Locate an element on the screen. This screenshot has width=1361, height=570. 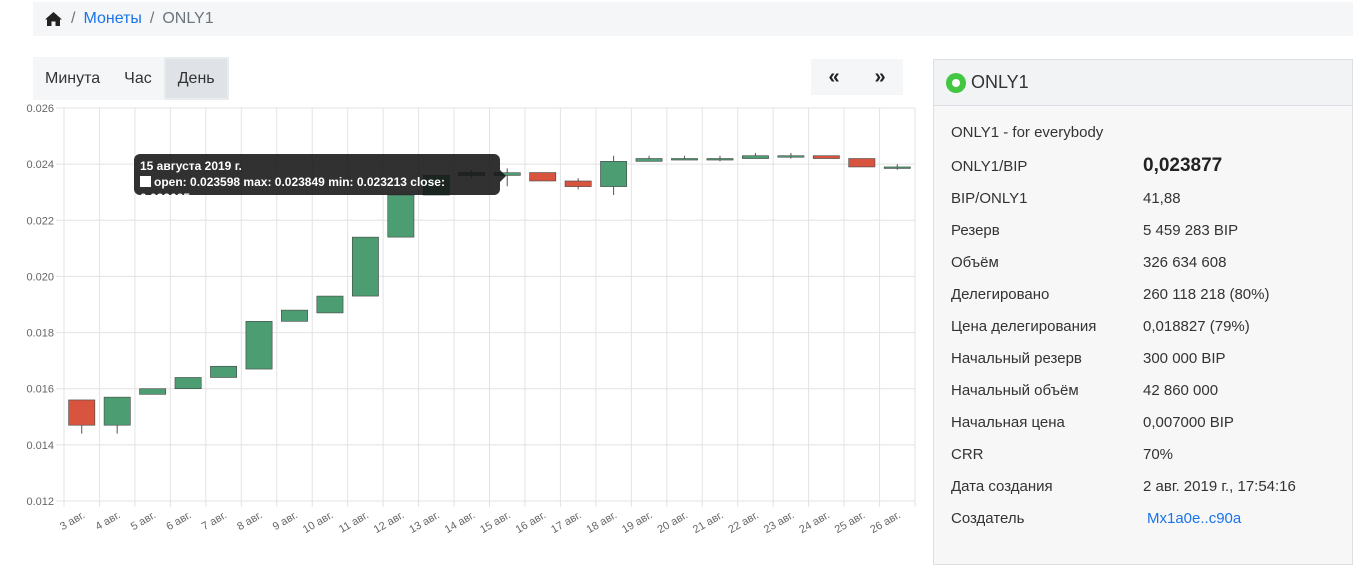
y-tick-label: 0.018 is located at coordinates (40, 334).